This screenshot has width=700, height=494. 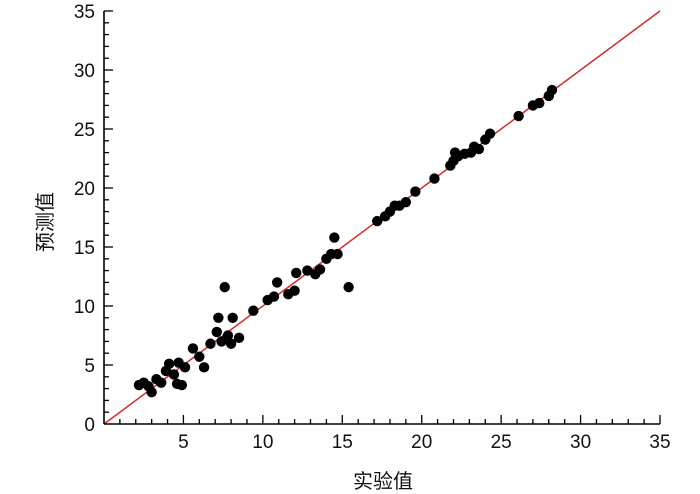 What do you see at coordinates (659, 442) in the screenshot?
I see `x-tick-label: 35` at bounding box center [659, 442].